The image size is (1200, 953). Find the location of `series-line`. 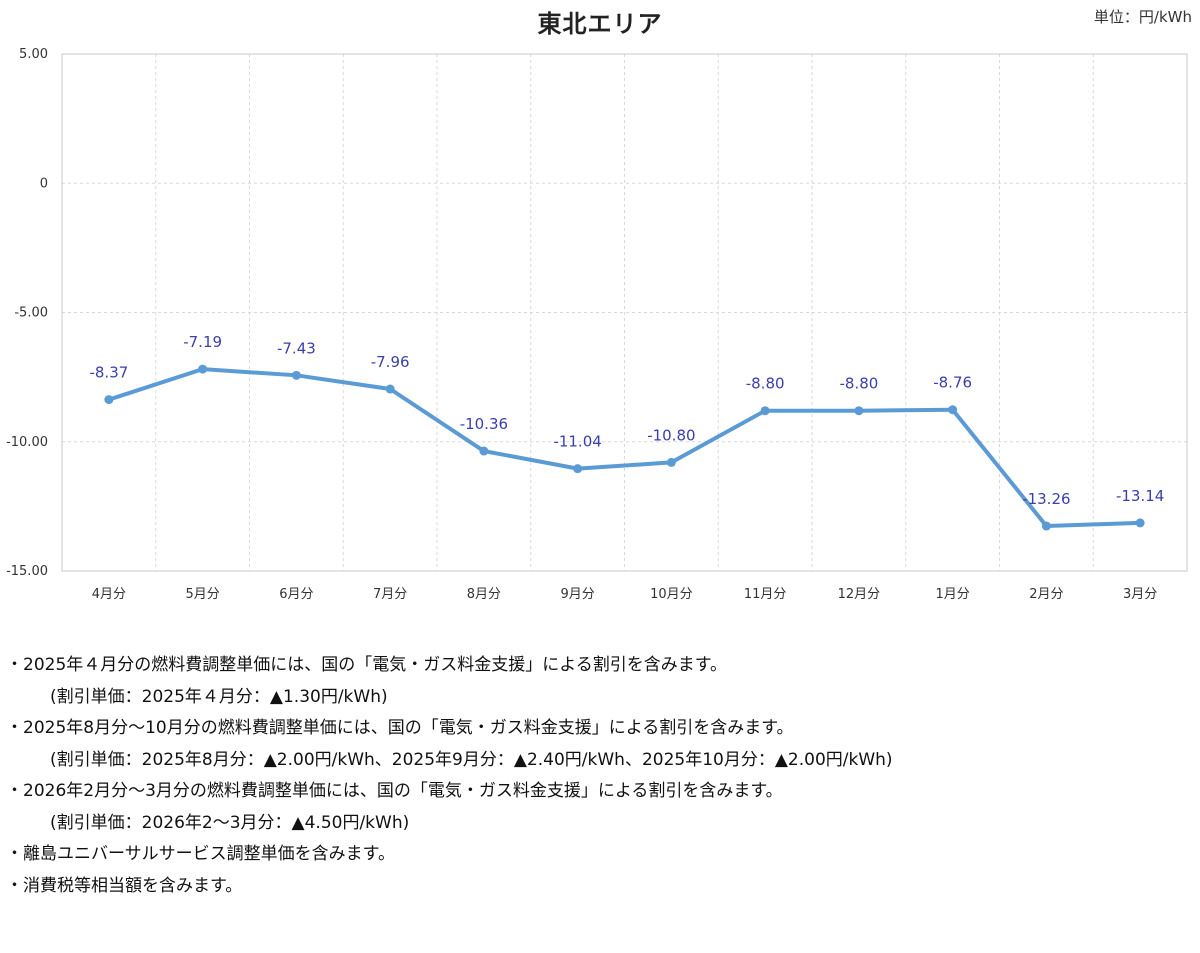

series-line is located at coordinates (624, 448).